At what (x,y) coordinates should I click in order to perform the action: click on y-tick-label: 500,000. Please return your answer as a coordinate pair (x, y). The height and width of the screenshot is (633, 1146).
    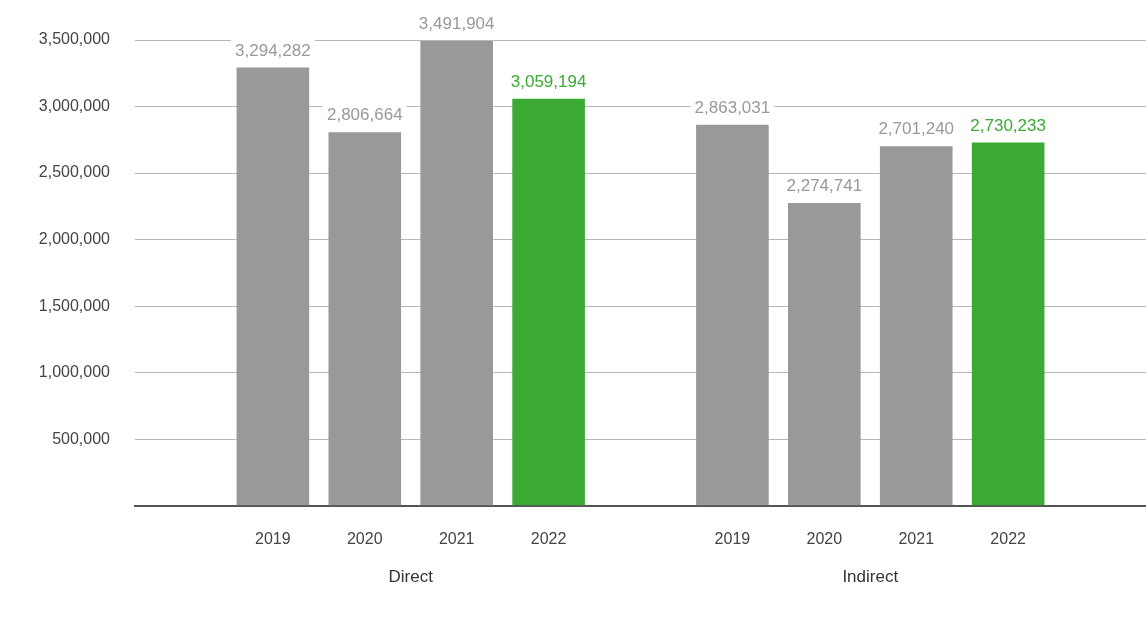
    Looking at the image, I should click on (81, 438).